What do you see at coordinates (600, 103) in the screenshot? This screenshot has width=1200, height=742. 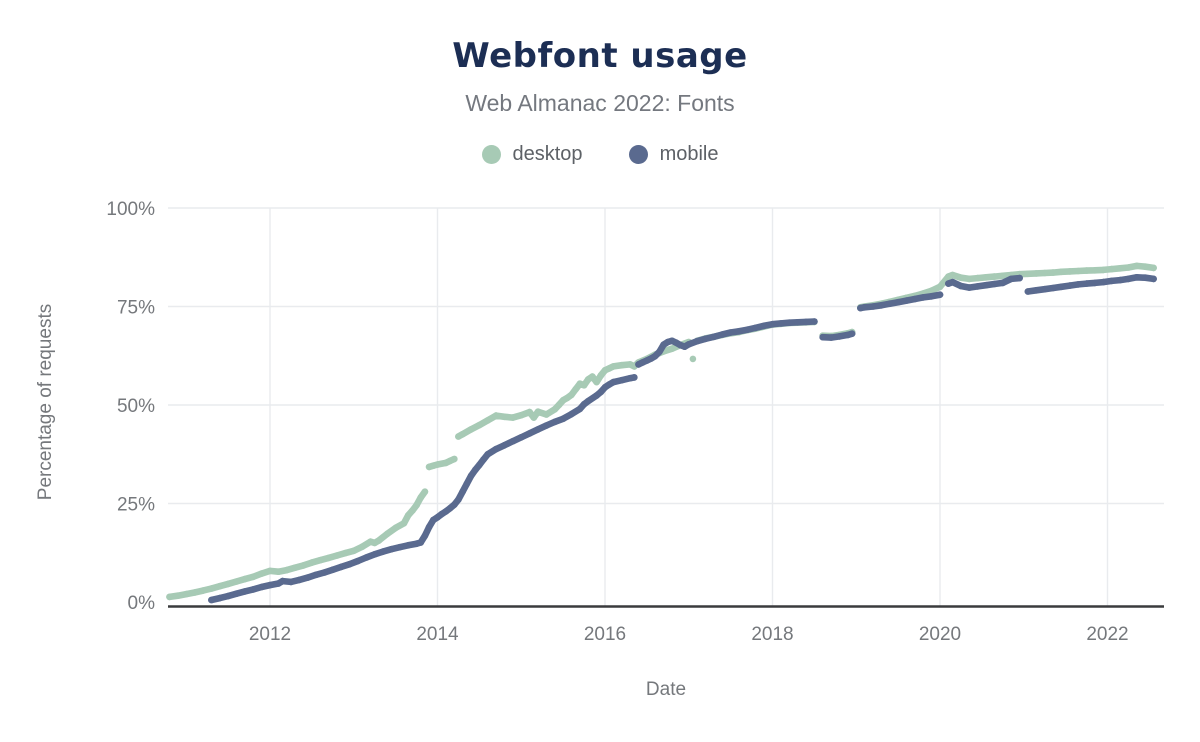 I see `chart-subtitle: Web Almanac 2022: Fonts` at bounding box center [600, 103].